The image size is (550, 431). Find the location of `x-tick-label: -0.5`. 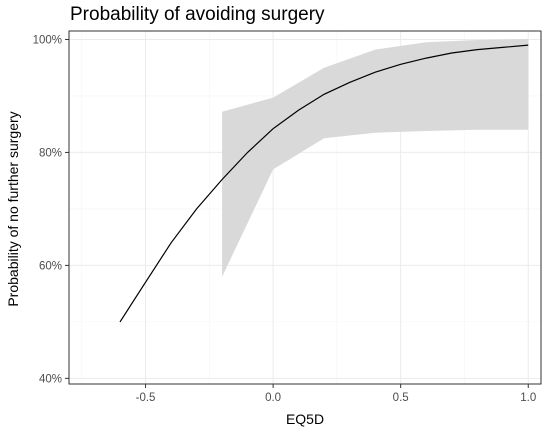

x-tick-label: -0.5 is located at coordinates (146, 398).